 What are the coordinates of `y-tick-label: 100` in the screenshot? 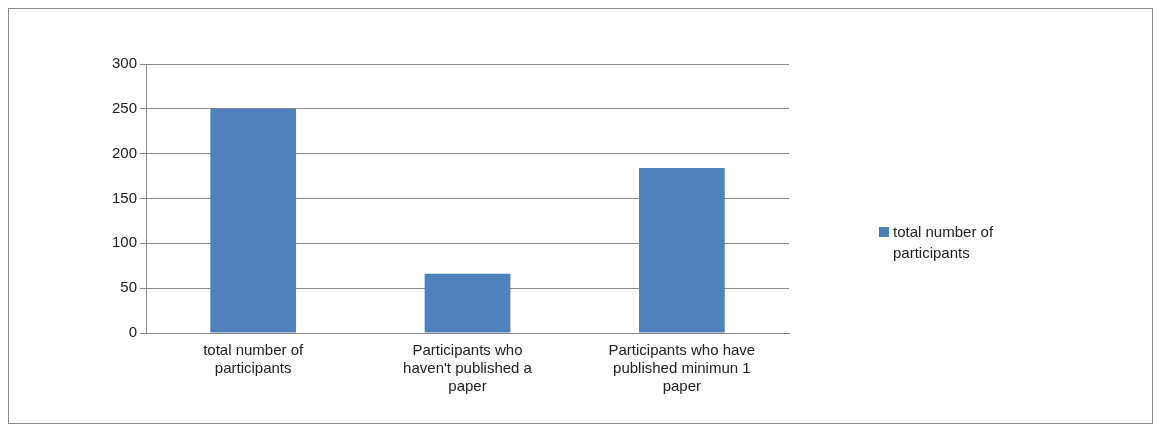 It's located at (125, 242).